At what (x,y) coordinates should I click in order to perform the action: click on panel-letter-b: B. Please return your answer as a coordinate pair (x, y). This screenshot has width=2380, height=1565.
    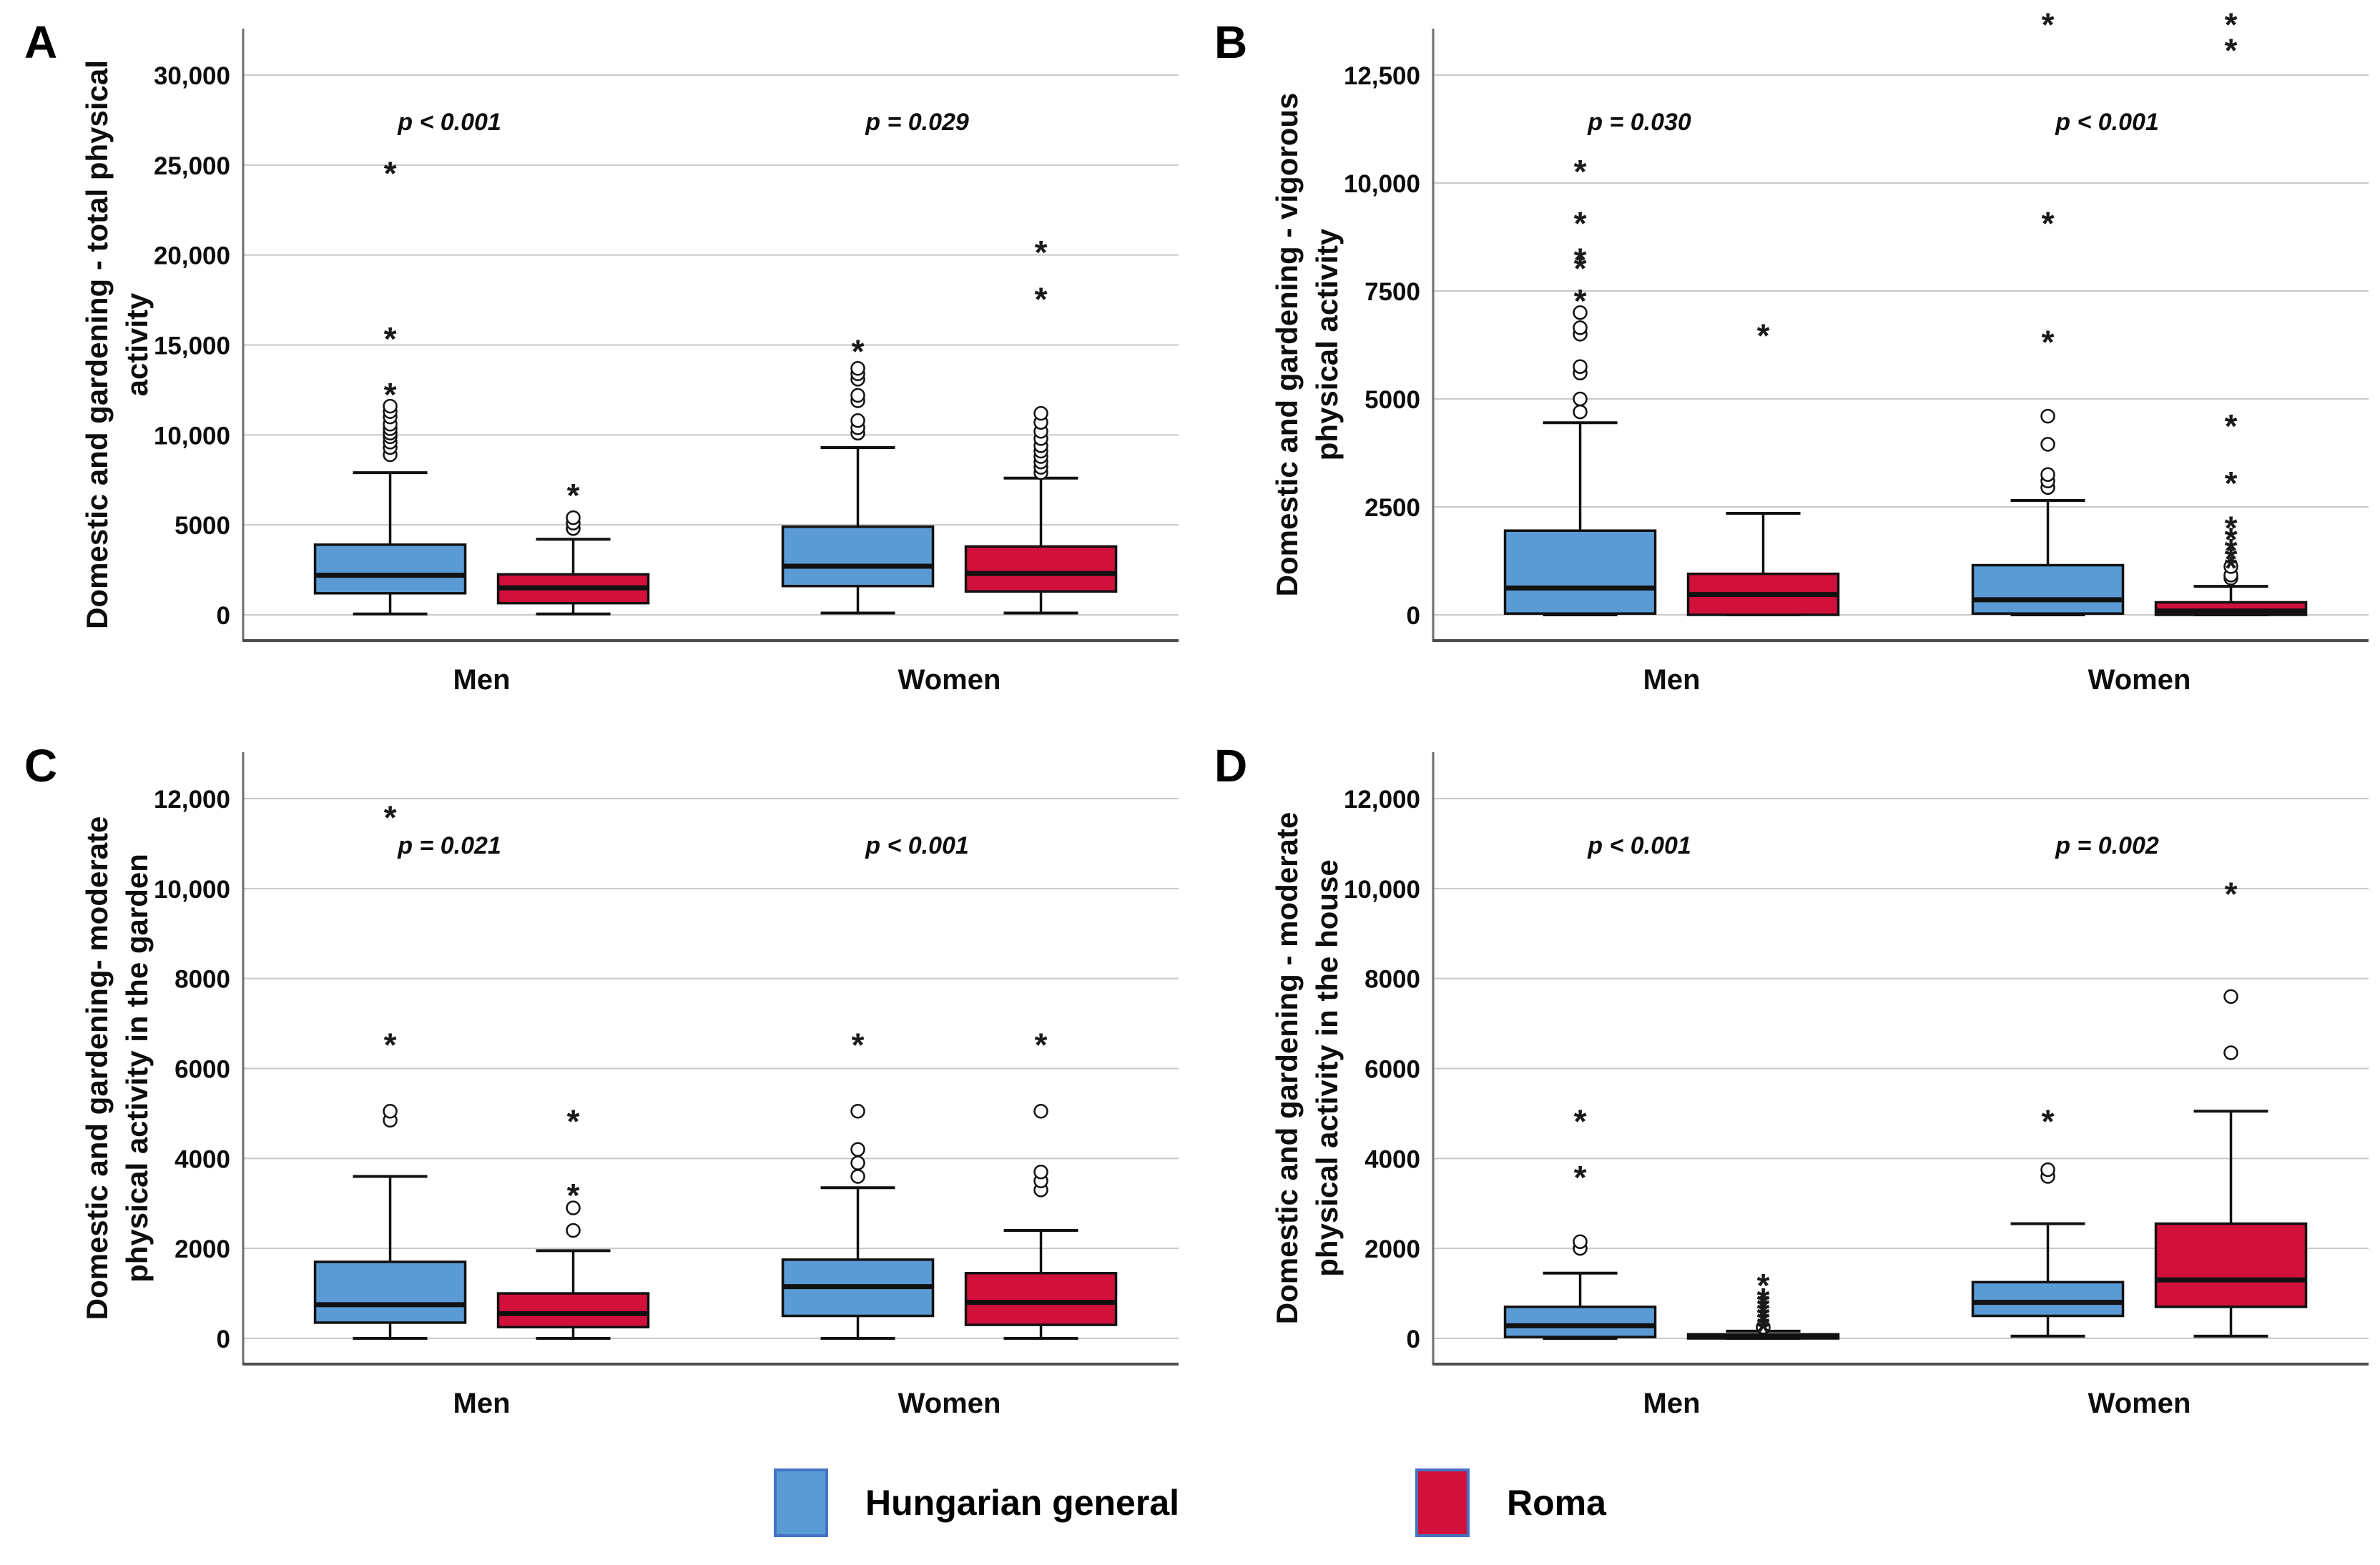
    Looking at the image, I should click on (1231, 42).